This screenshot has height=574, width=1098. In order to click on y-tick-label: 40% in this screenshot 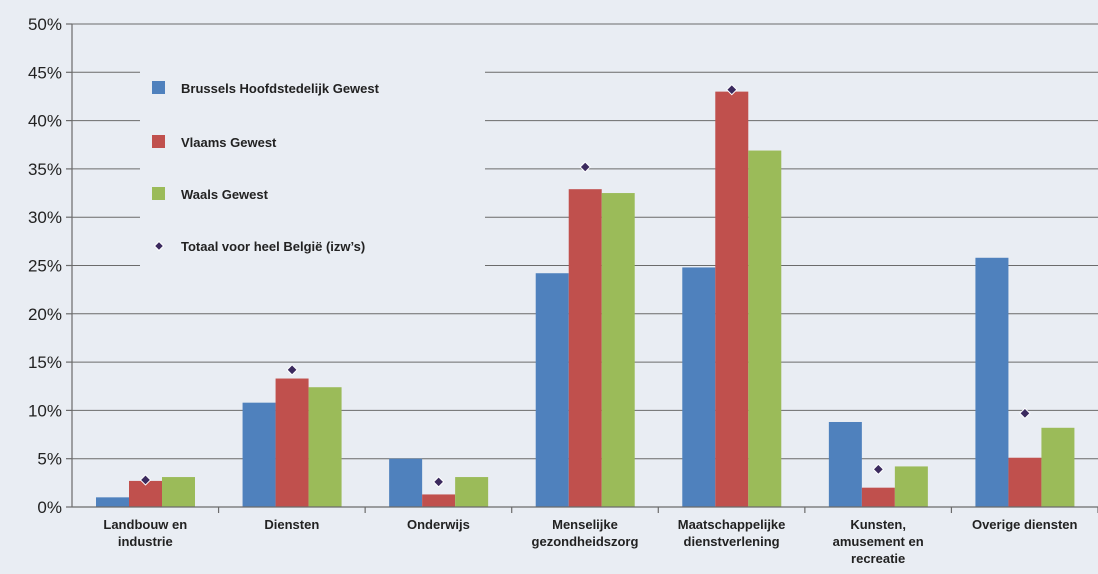, I will do `click(45, 121)`.